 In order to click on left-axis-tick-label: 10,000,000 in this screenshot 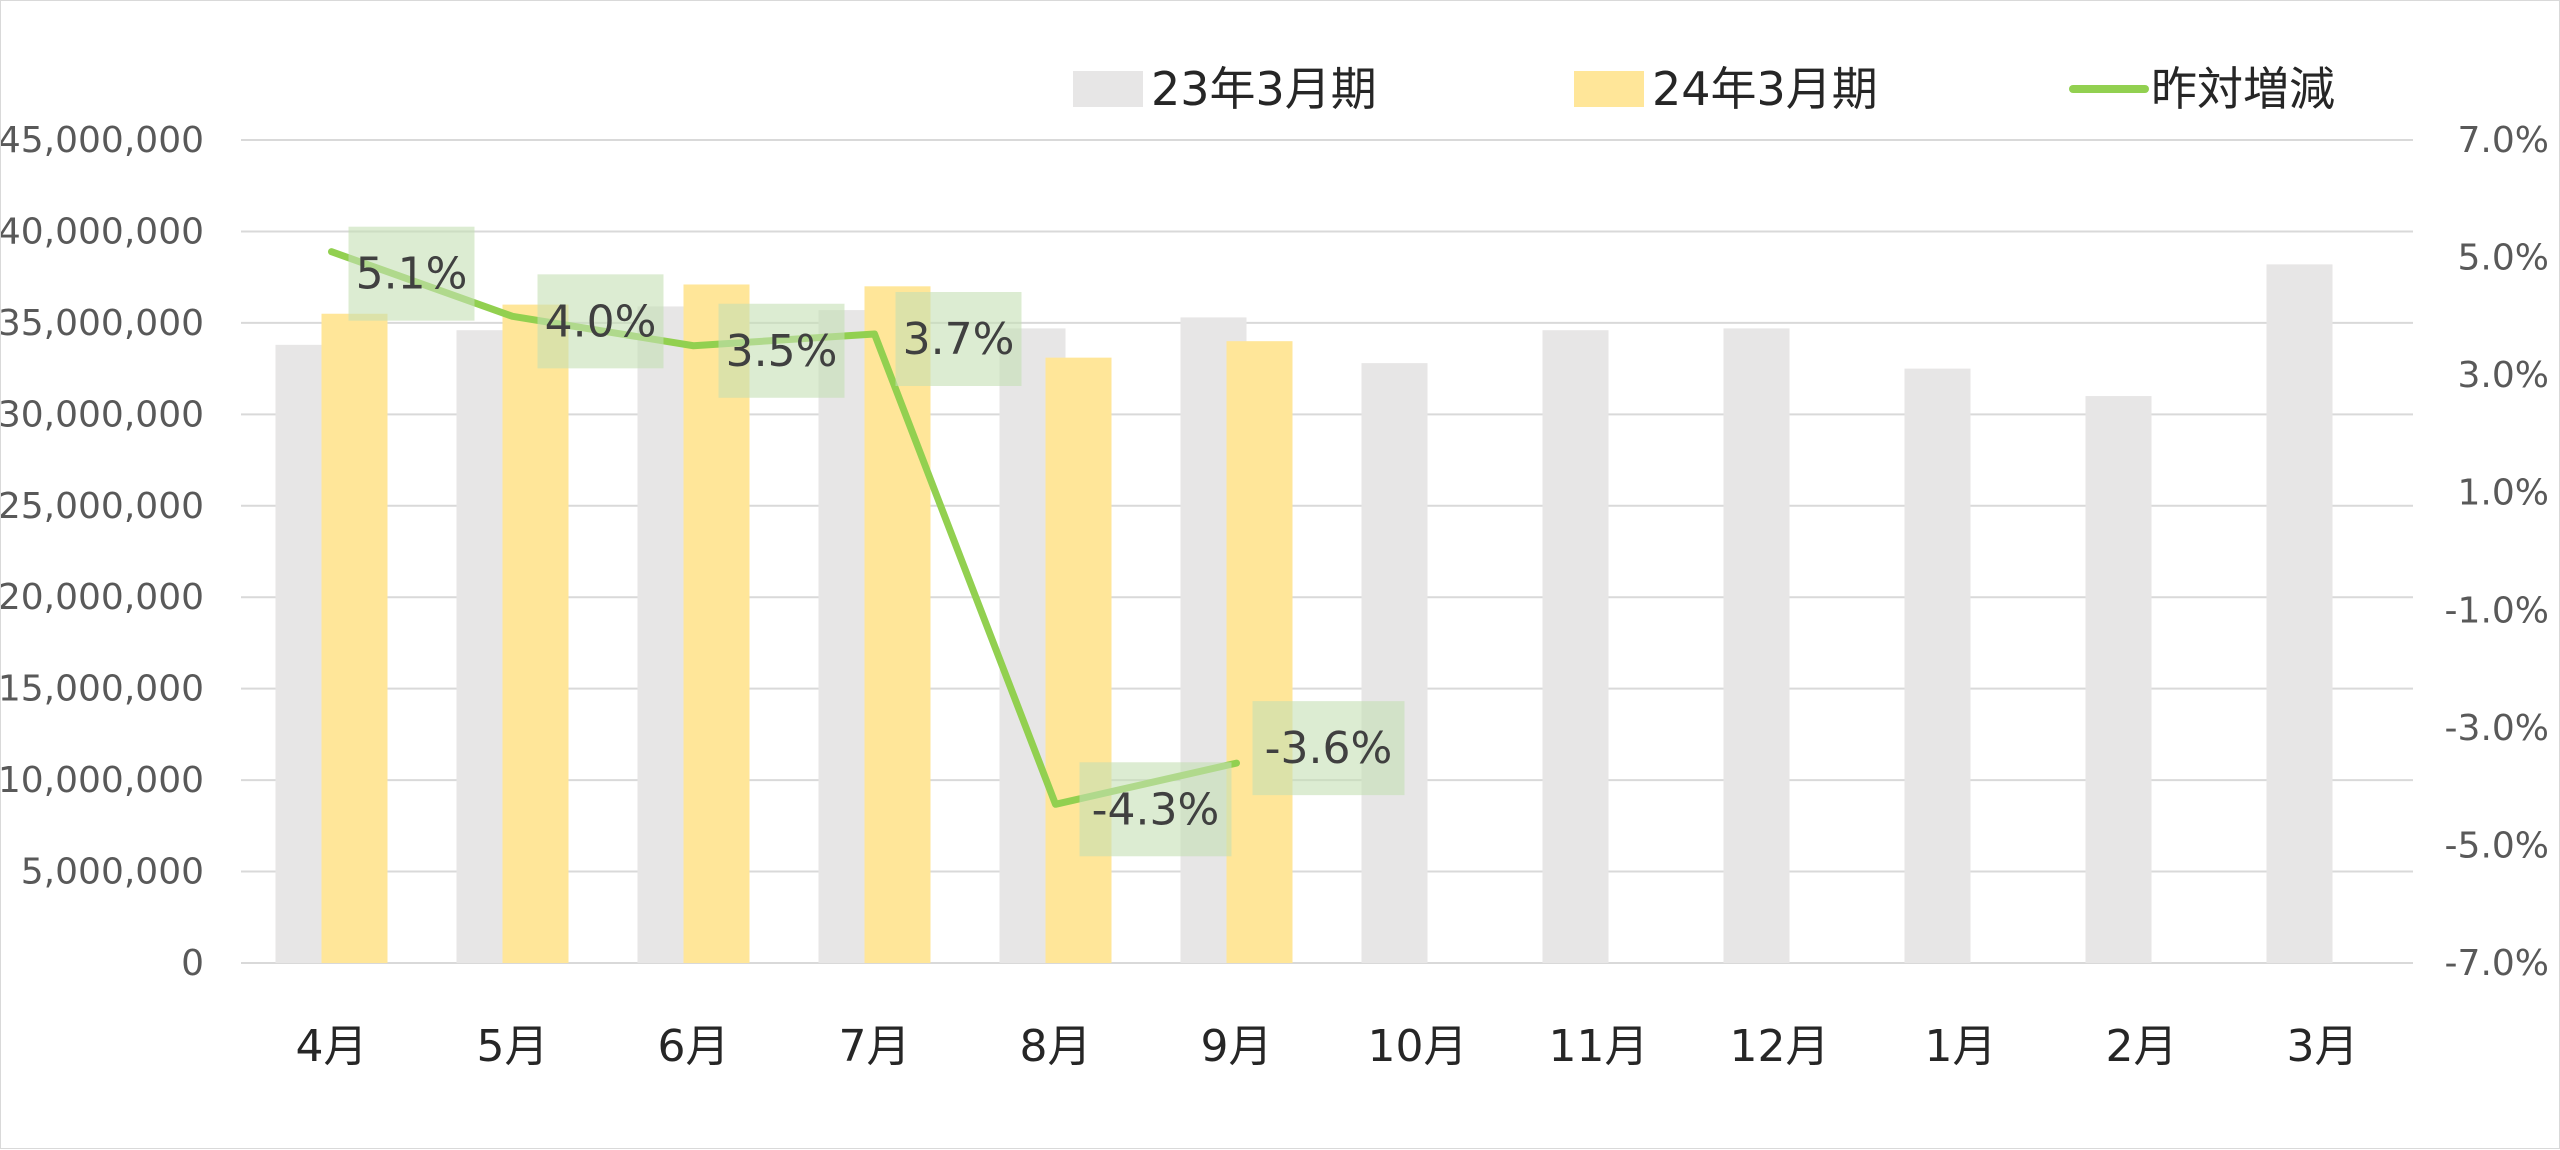, I will do `click(102, 780)`.